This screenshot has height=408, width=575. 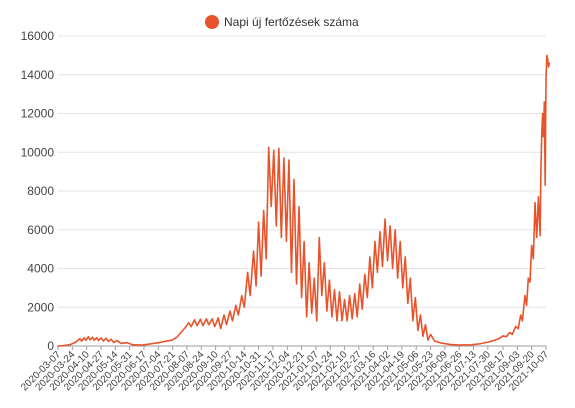 I want to click on y-axis: 0 2000 4000 6000 8000 10000 12000 14000 16000, so click(x=38, y=191).